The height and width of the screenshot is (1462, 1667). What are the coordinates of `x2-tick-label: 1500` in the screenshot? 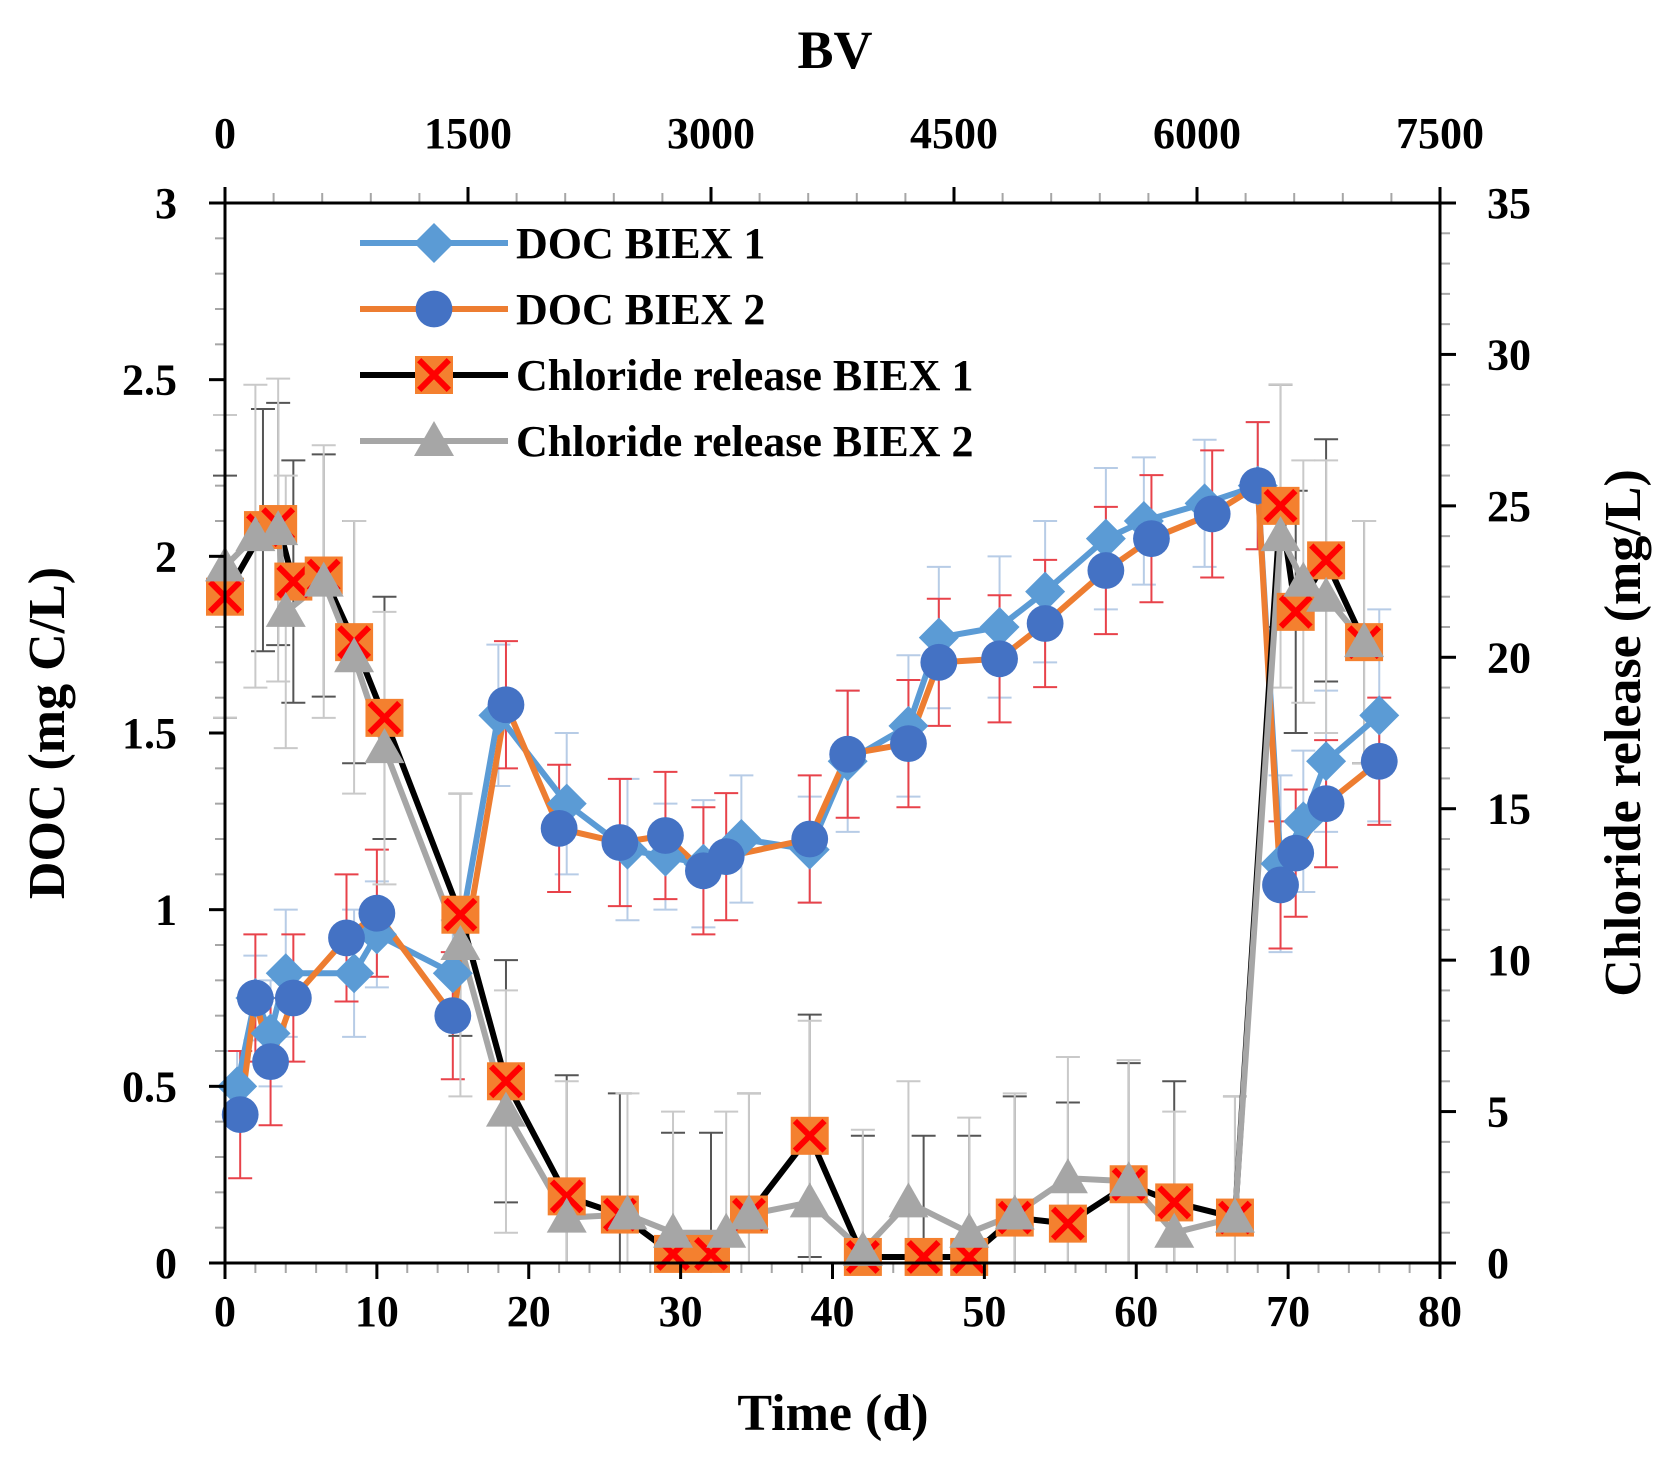 It's located at (468, 133).